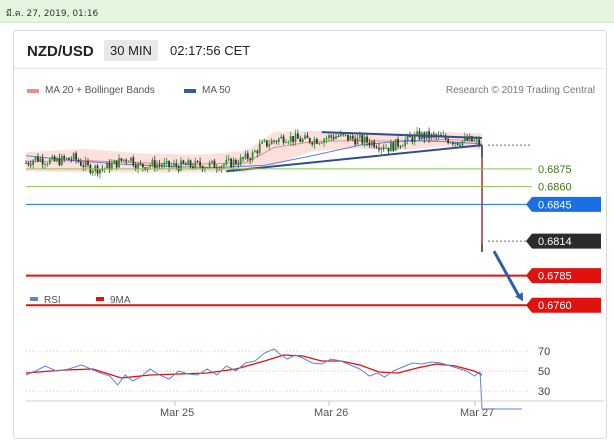  I want to click on ma50-line, so click(254, 154).